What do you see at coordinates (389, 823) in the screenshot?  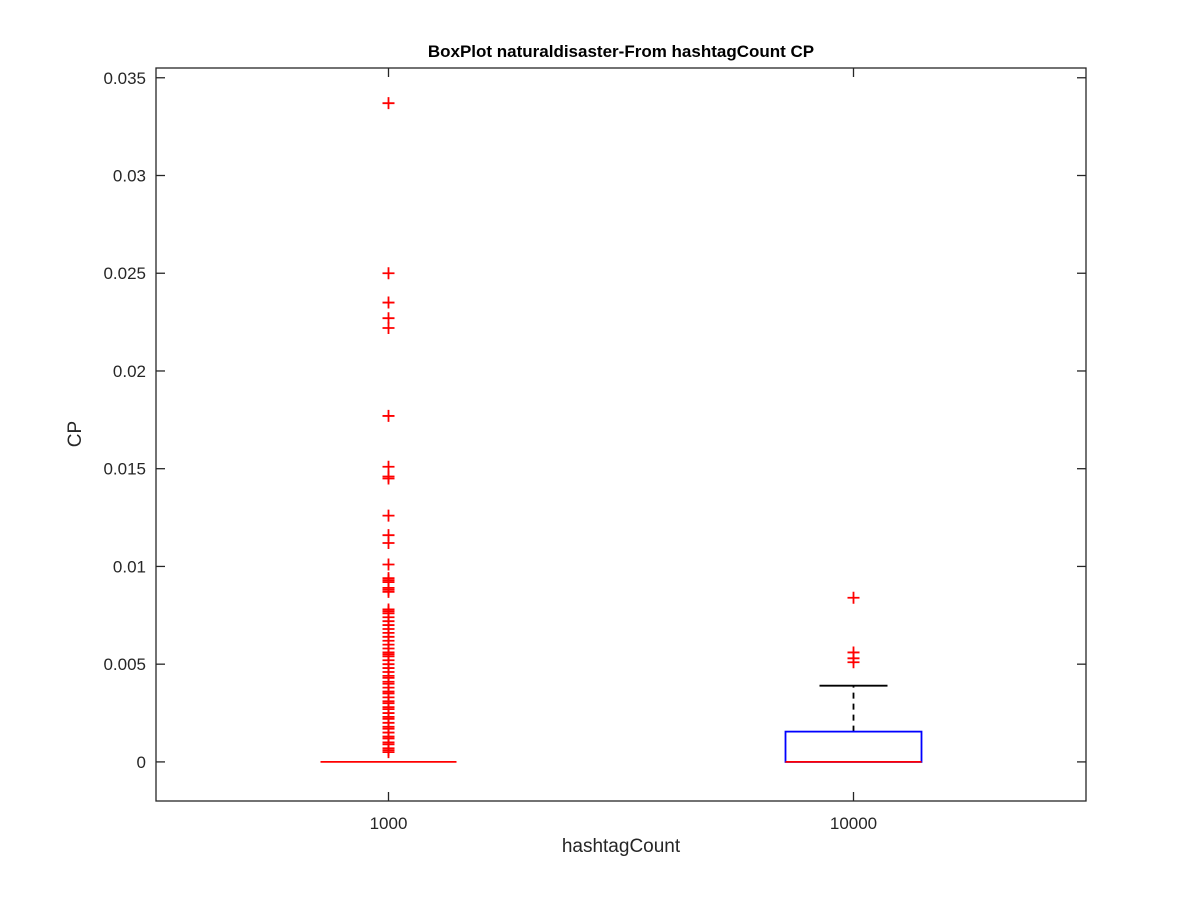 I see `x-tick-label: 1000` at bounding box center [389, 823].